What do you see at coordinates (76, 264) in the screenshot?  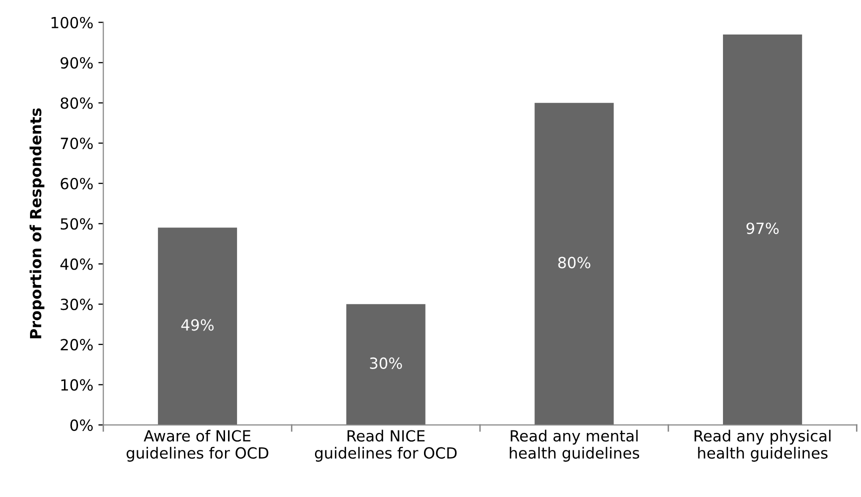 I see `y-tick-label: 40%` at bounding box center [76, 264].